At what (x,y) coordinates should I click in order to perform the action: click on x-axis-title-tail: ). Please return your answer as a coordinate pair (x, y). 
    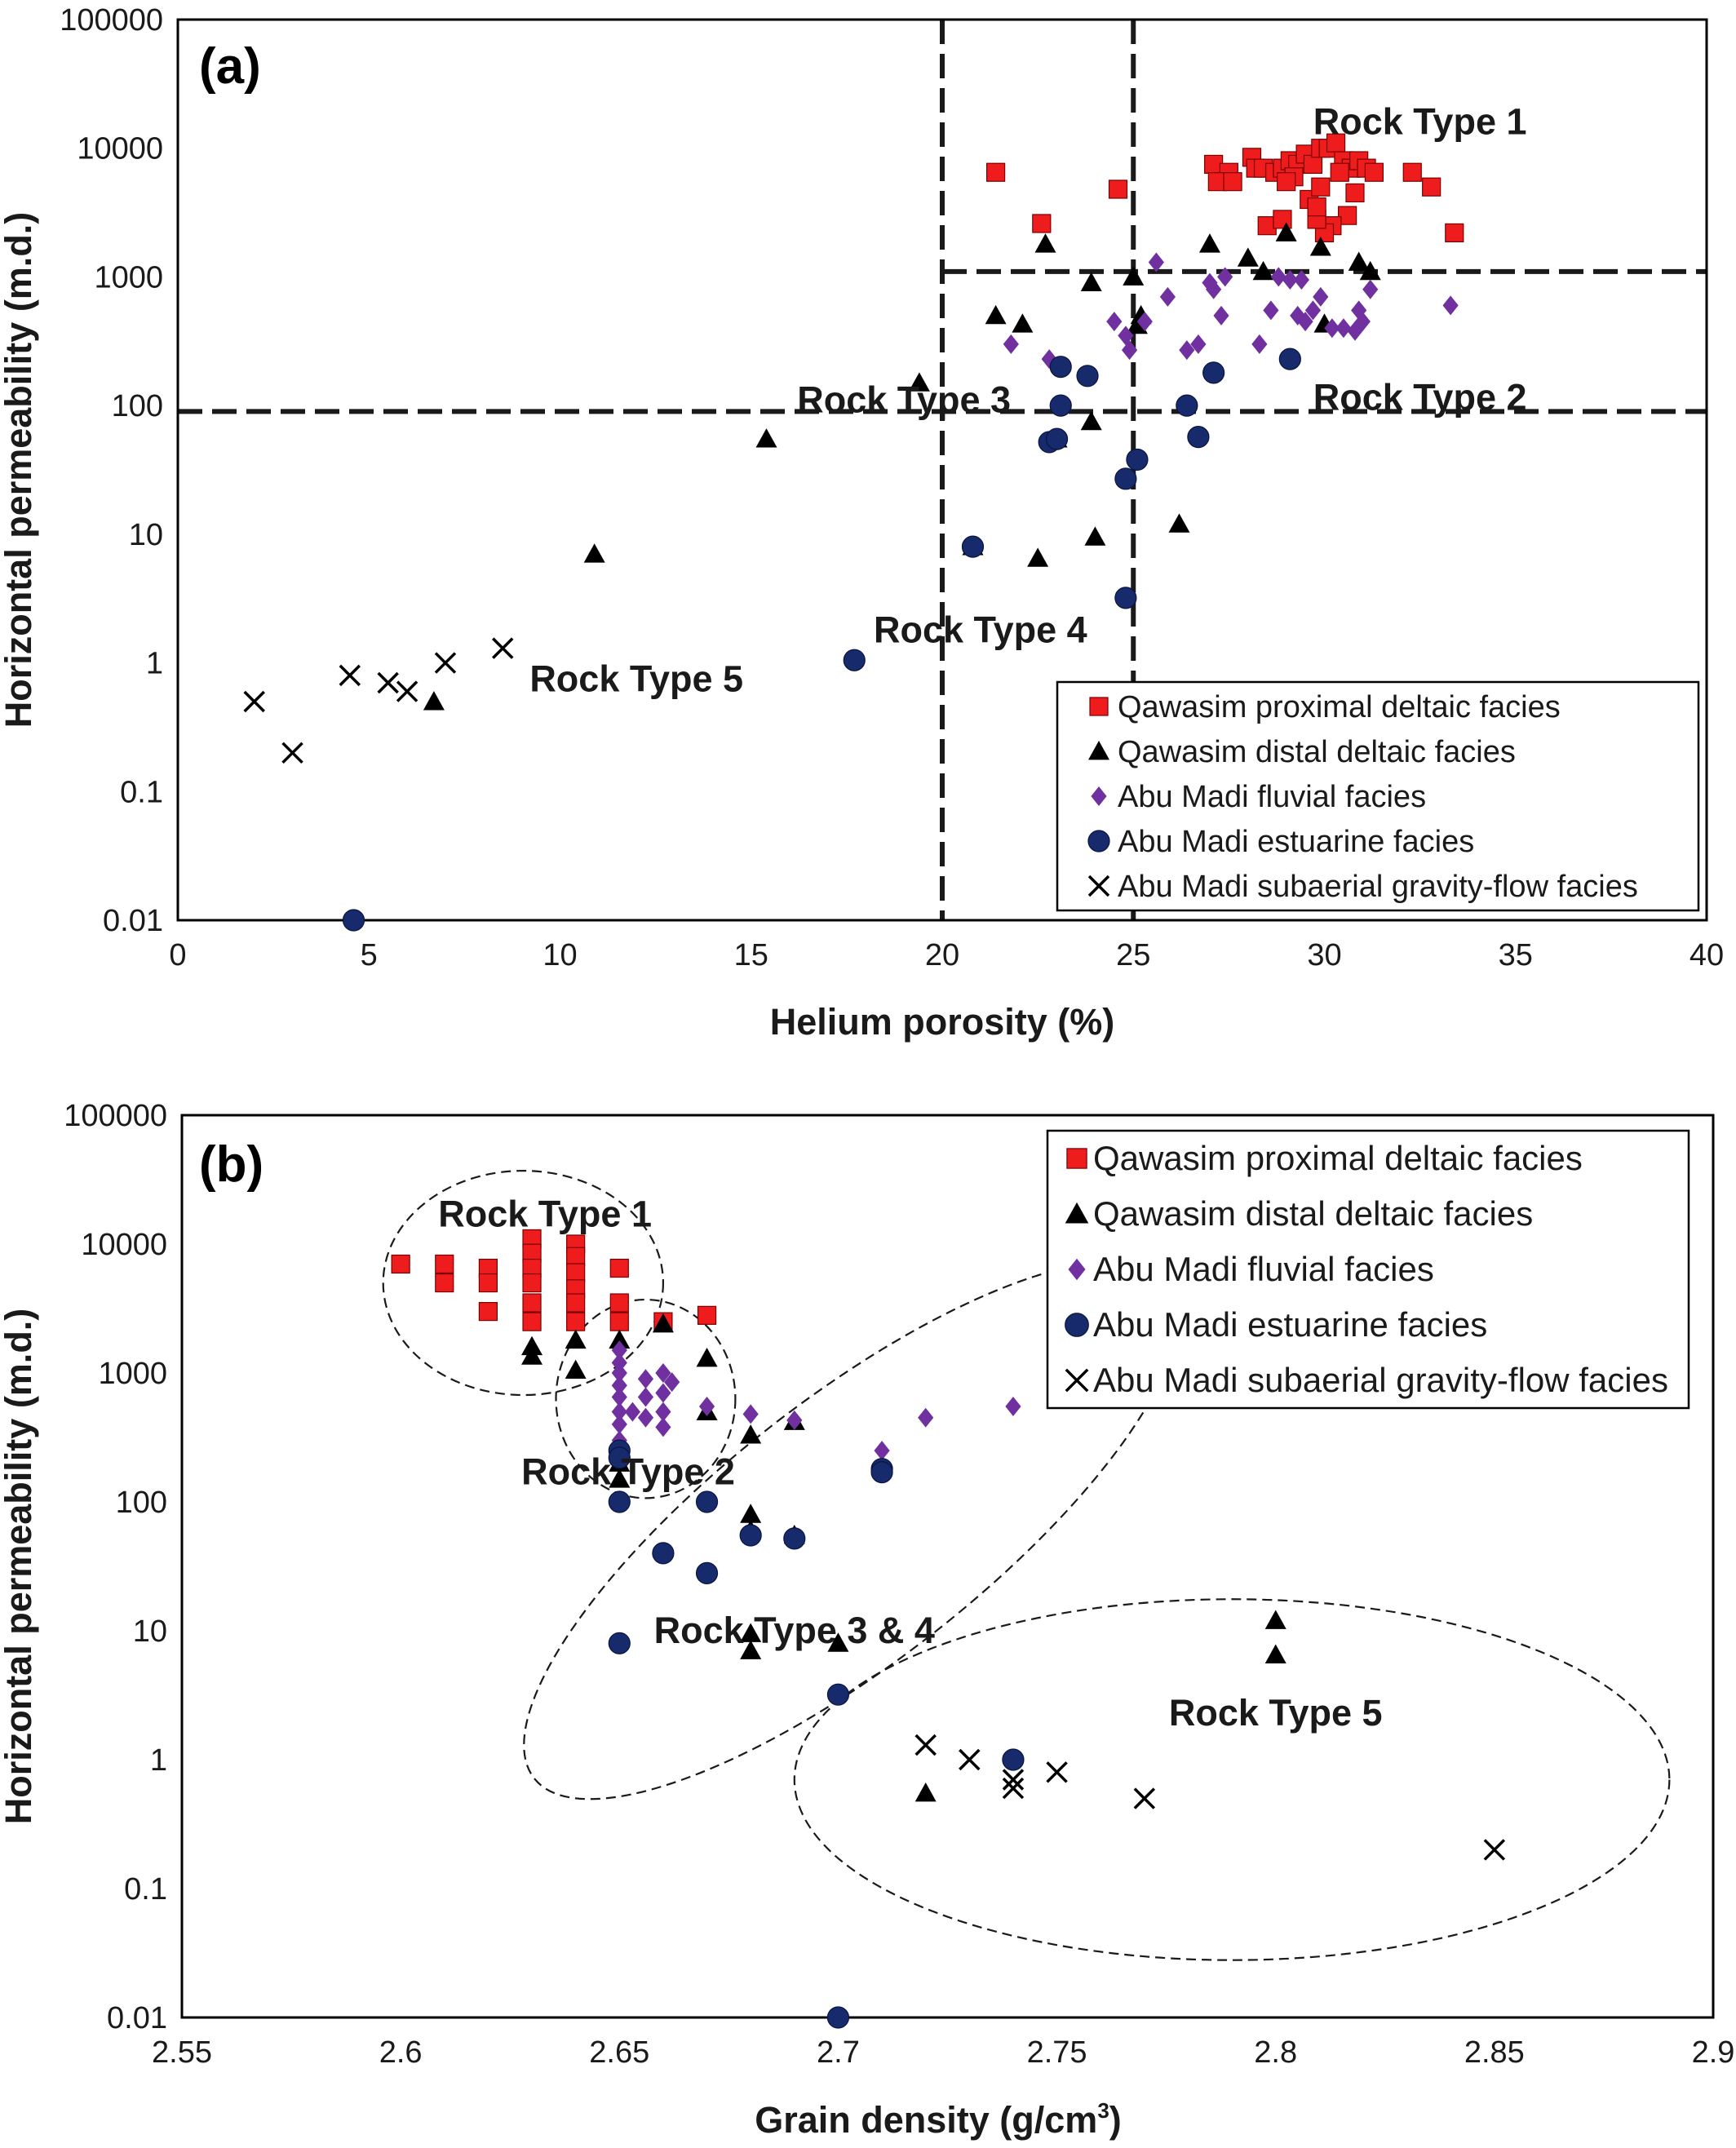
    Looking at the image, I should click on (1115, 2120).